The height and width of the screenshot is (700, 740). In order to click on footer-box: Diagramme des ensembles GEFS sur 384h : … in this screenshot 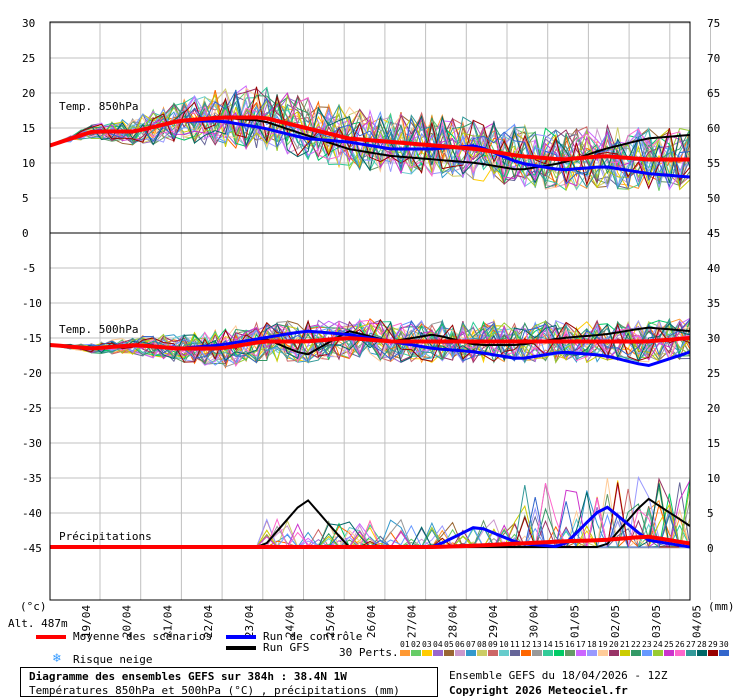, I will do `click(229, 682)`.